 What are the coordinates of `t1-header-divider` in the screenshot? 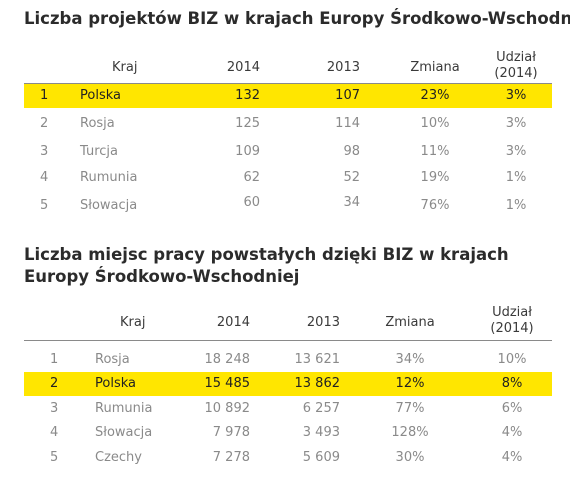 It's located at (288, 83).